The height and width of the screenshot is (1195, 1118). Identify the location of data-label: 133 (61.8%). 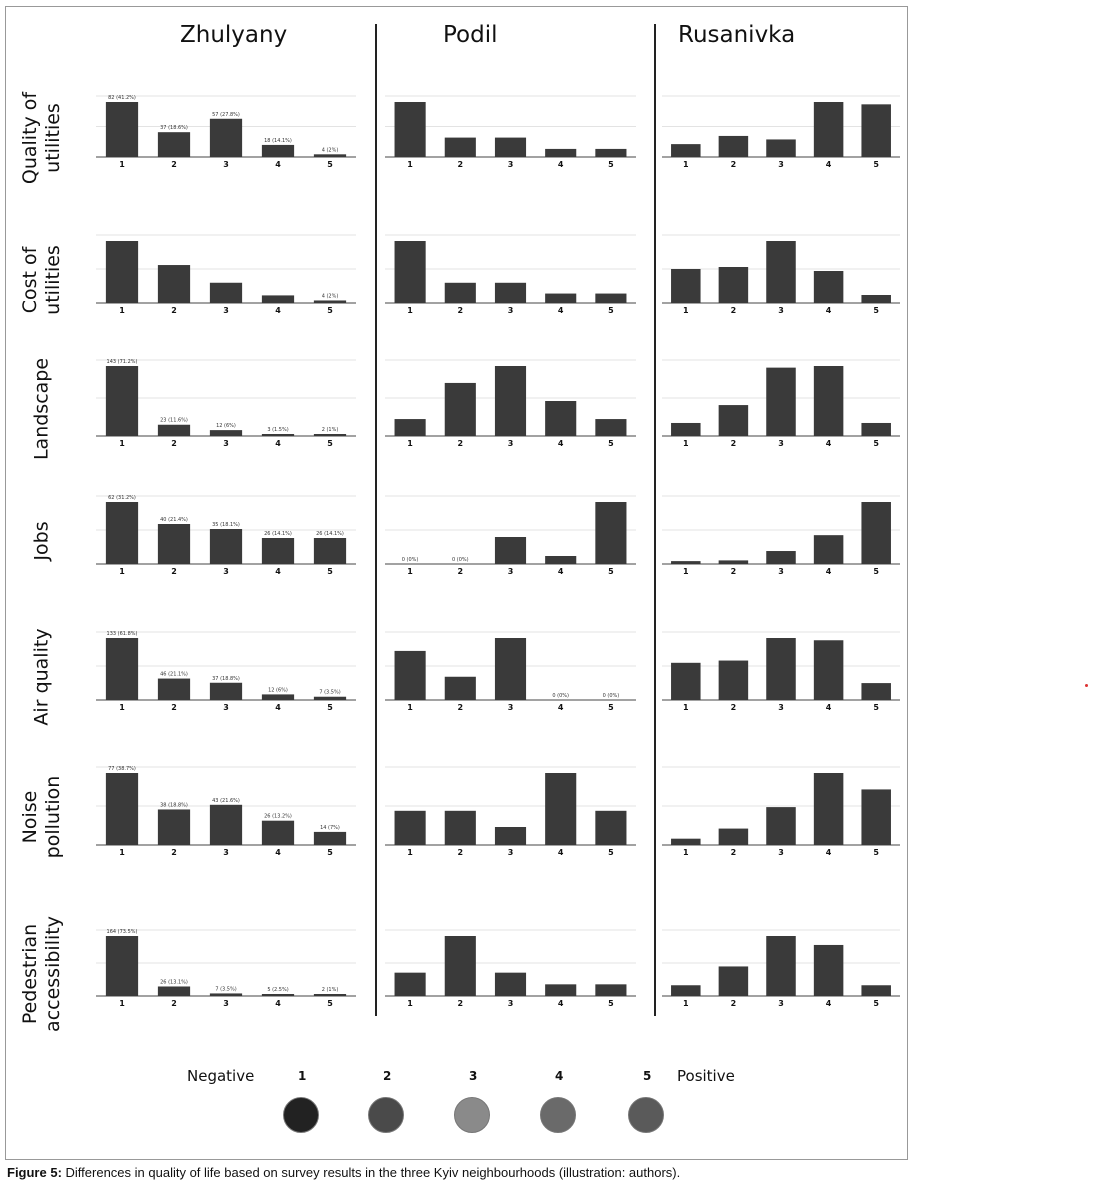
(122, 634).